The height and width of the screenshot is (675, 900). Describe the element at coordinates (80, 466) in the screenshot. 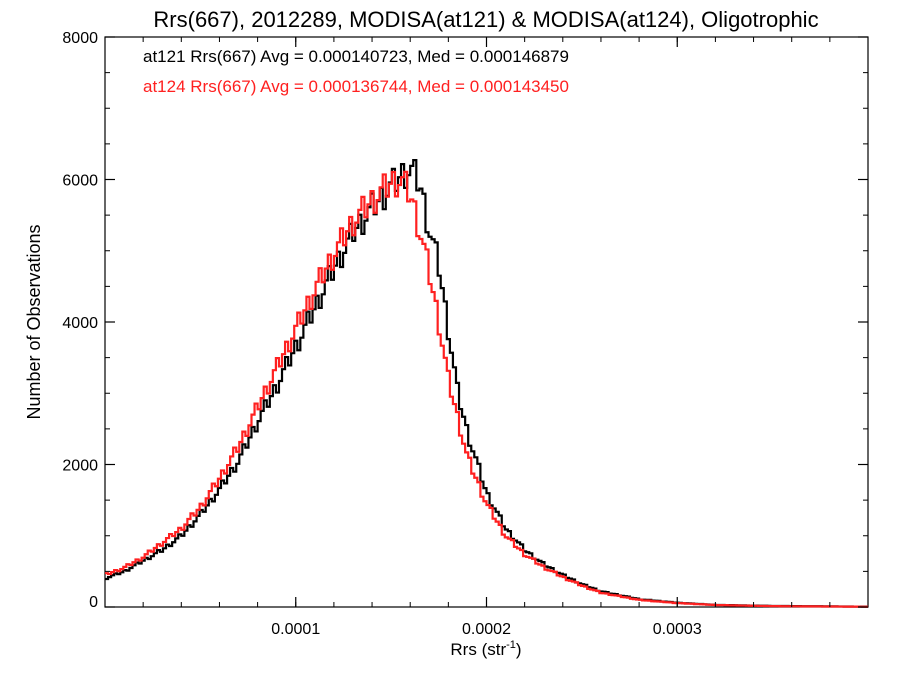

I see `y-tick-label: 2000` at that location.